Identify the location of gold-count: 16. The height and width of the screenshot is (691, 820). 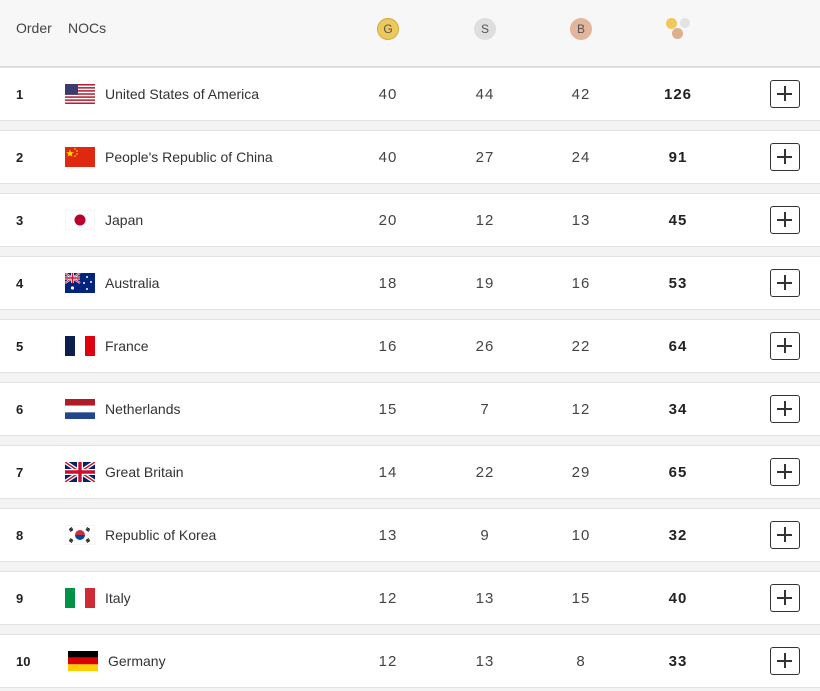
(388, 346).